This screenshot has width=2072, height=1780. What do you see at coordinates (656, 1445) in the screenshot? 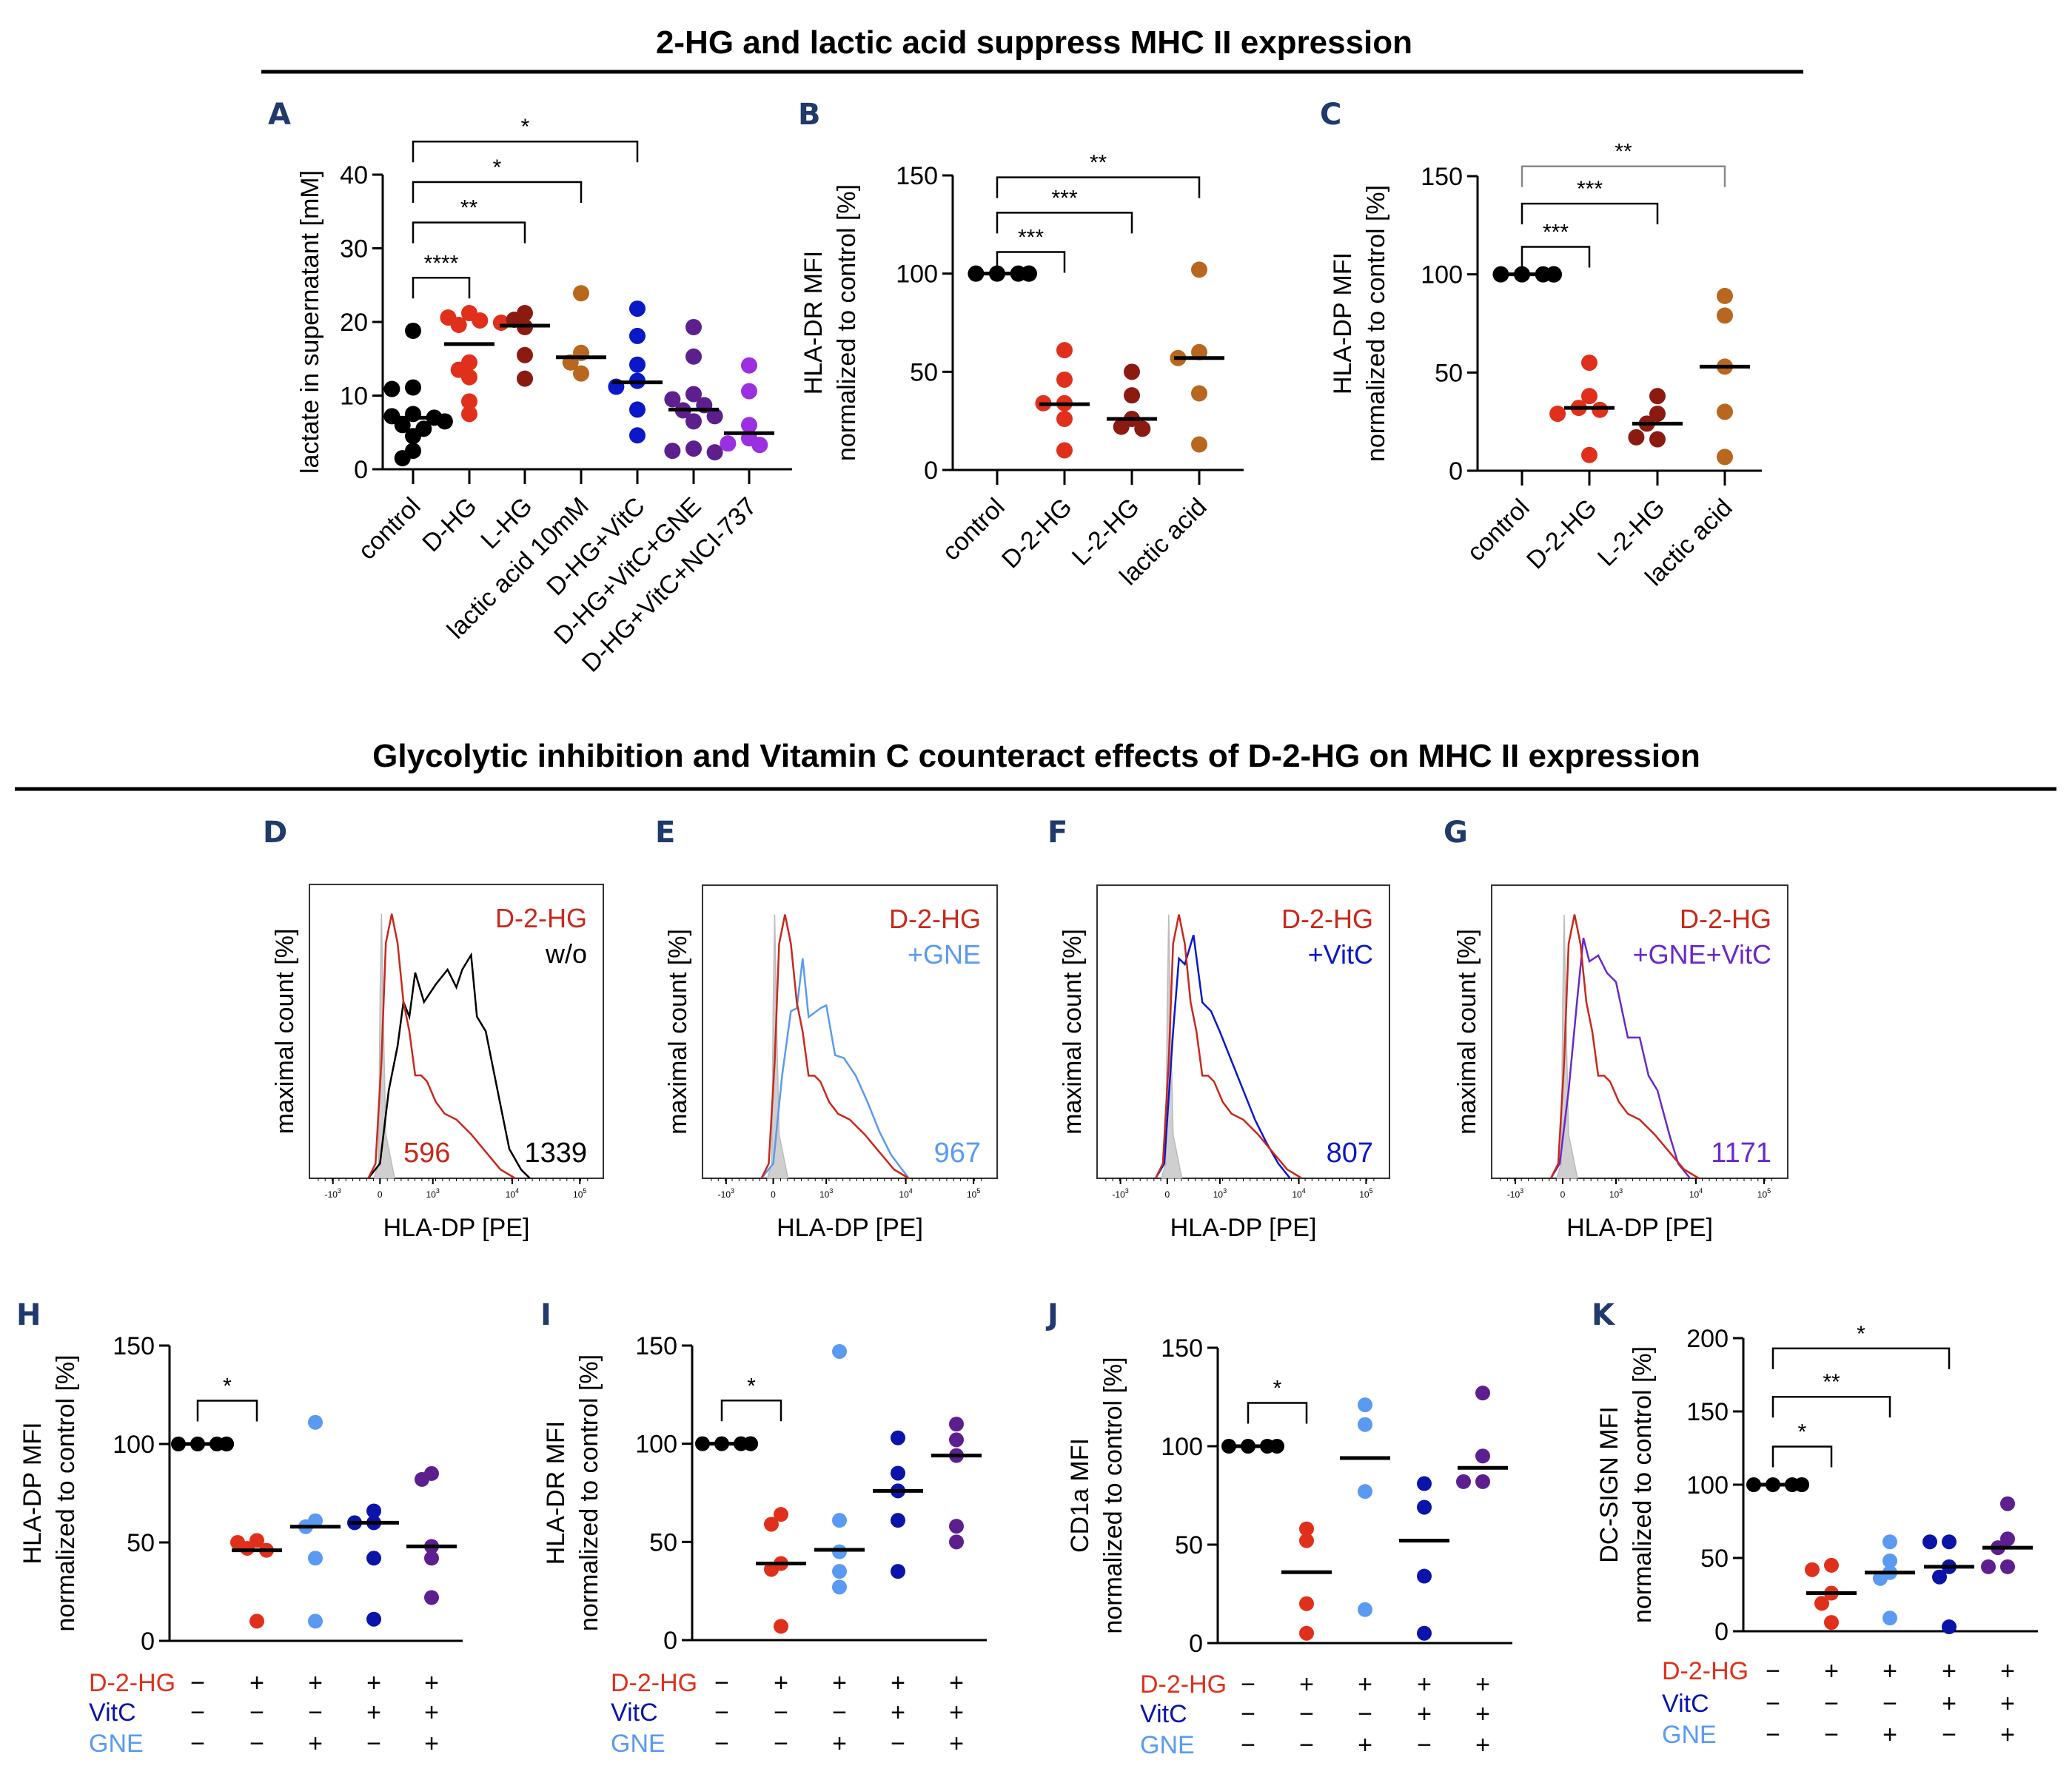
I see `y-tick-label: 100` at bounding box center [656, 1445].